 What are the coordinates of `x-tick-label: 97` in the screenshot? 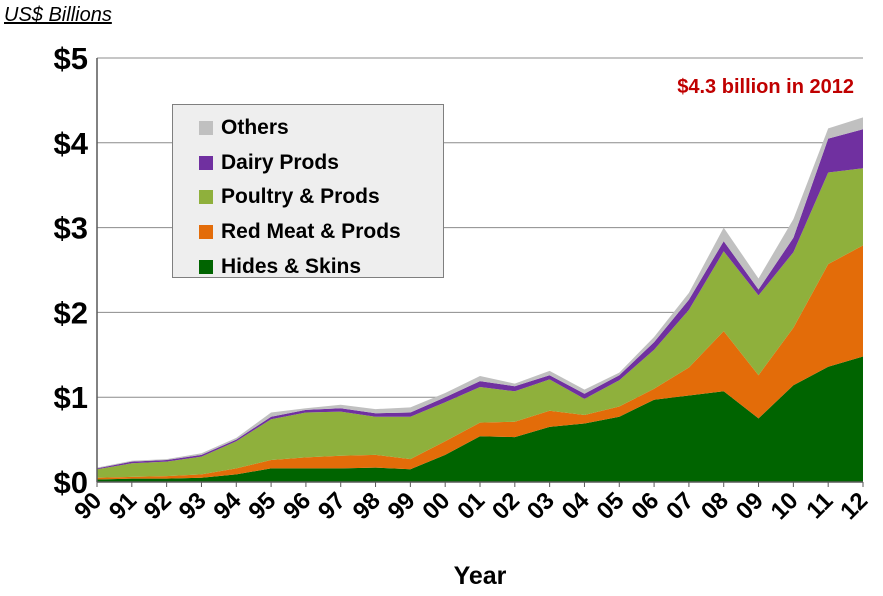 It's located at (332, 506).